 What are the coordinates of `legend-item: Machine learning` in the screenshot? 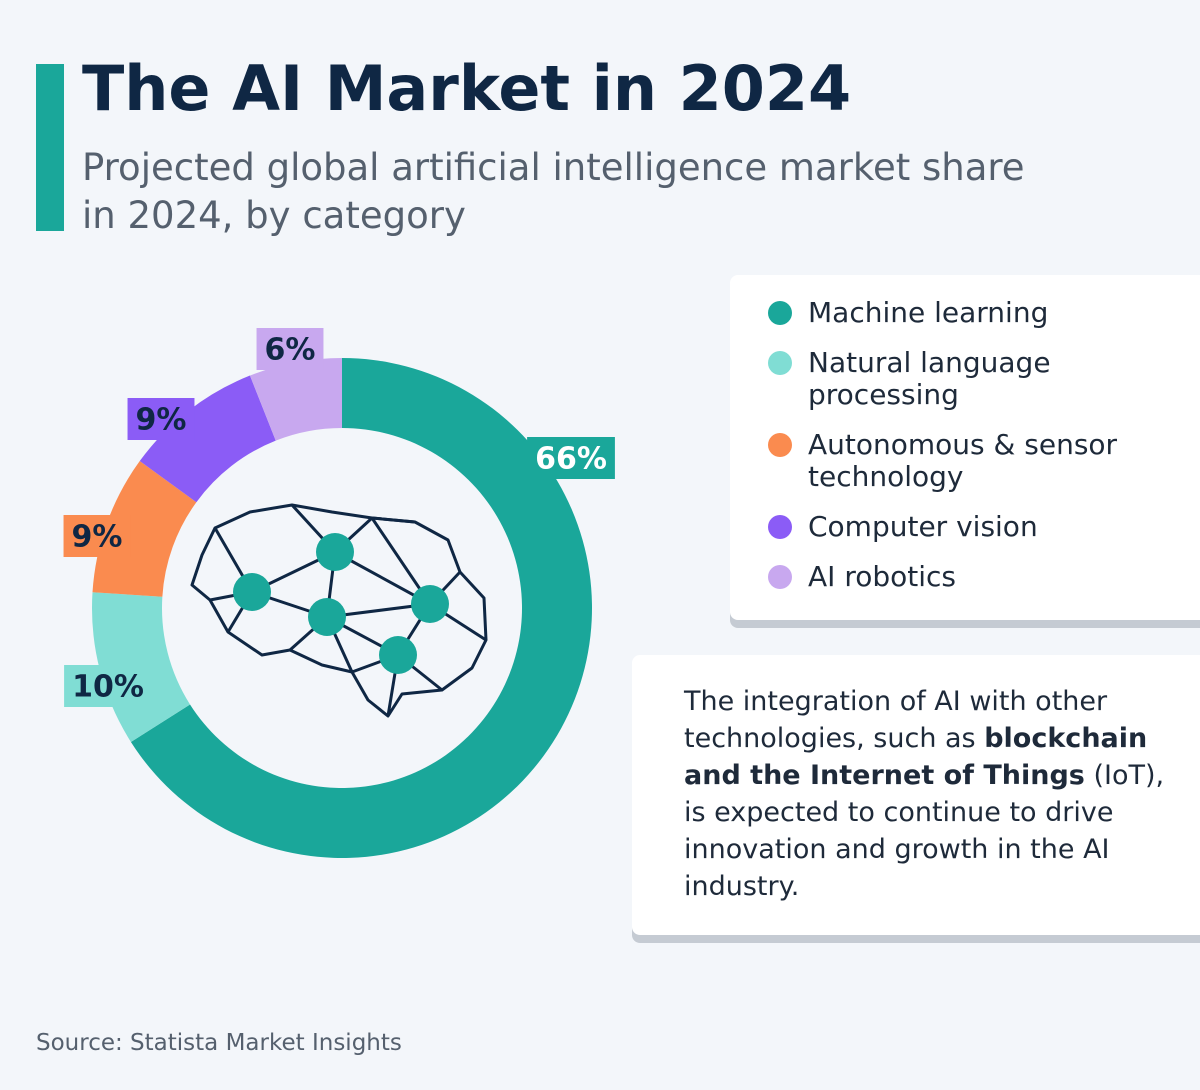 It's located at (984, 313).